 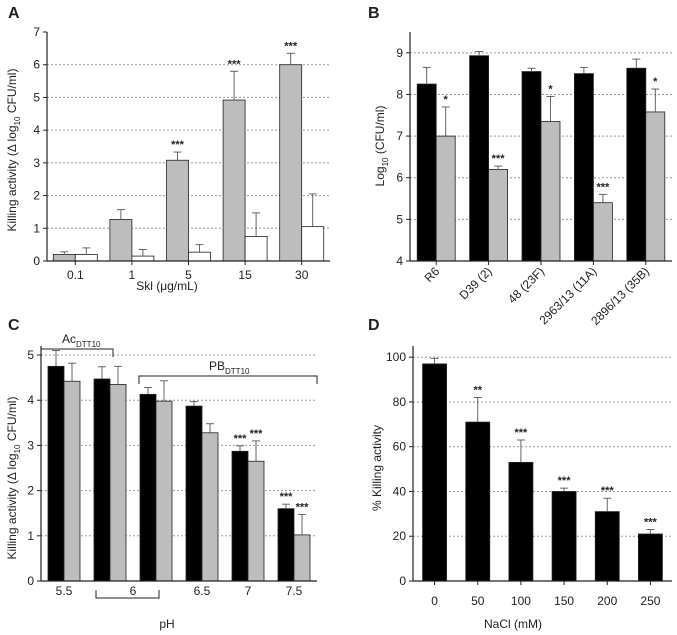 What do you see at coordinates (650, 601) in the screenshot?
I see `panel-d-xtick-label: 250` at bounding box center [650, 601].